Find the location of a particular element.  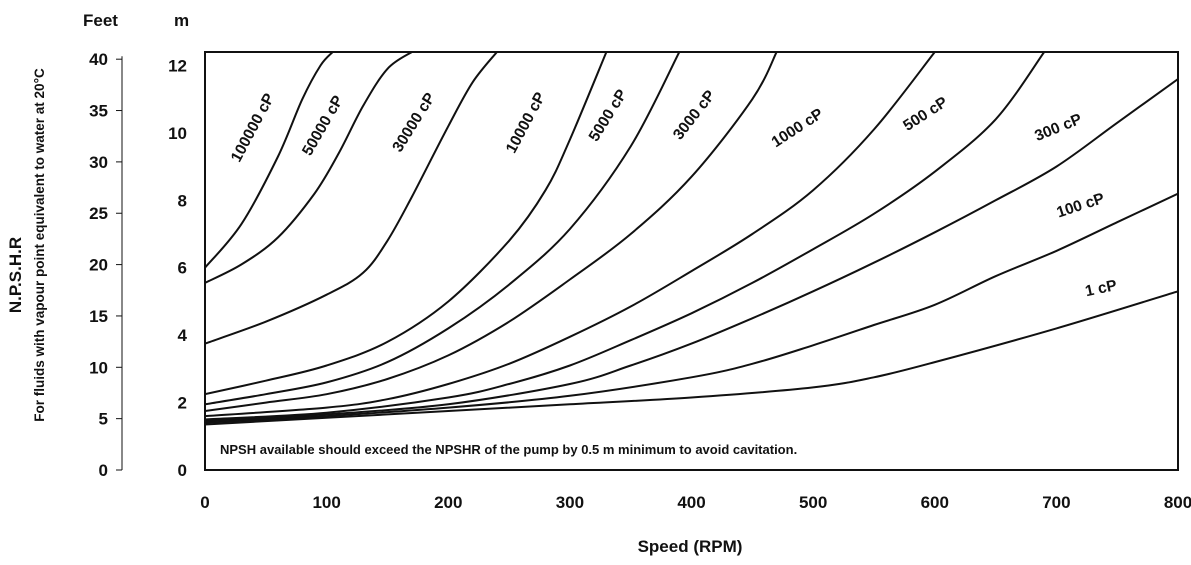

y-tick-label-feet: 35 is located at coordinates (98, 111).